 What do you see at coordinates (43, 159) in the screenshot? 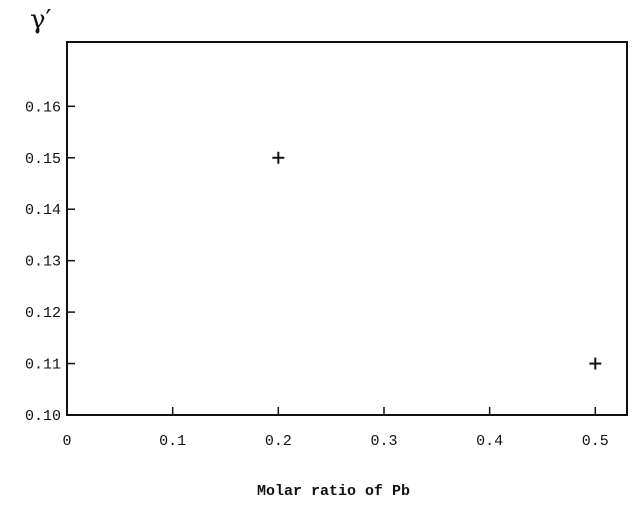
I see `y-tick-label: 0.15` at bounding box center [43, 159].